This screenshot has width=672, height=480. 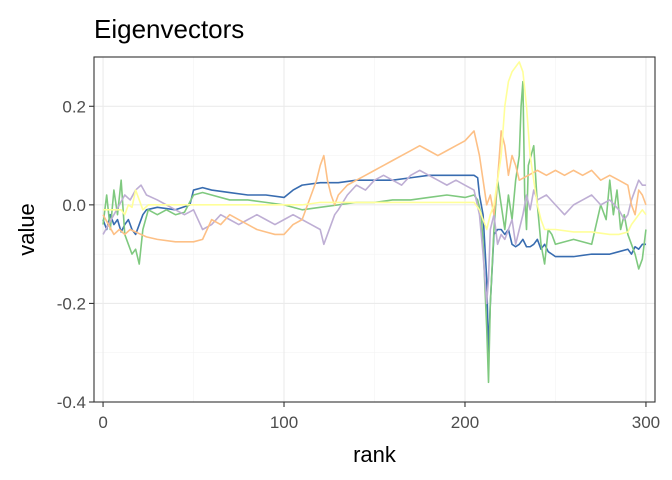 What do you see at coordinates (26, 229) in the screenshot?
I see `y-axis-title: value` at bounding box center [26, 229].